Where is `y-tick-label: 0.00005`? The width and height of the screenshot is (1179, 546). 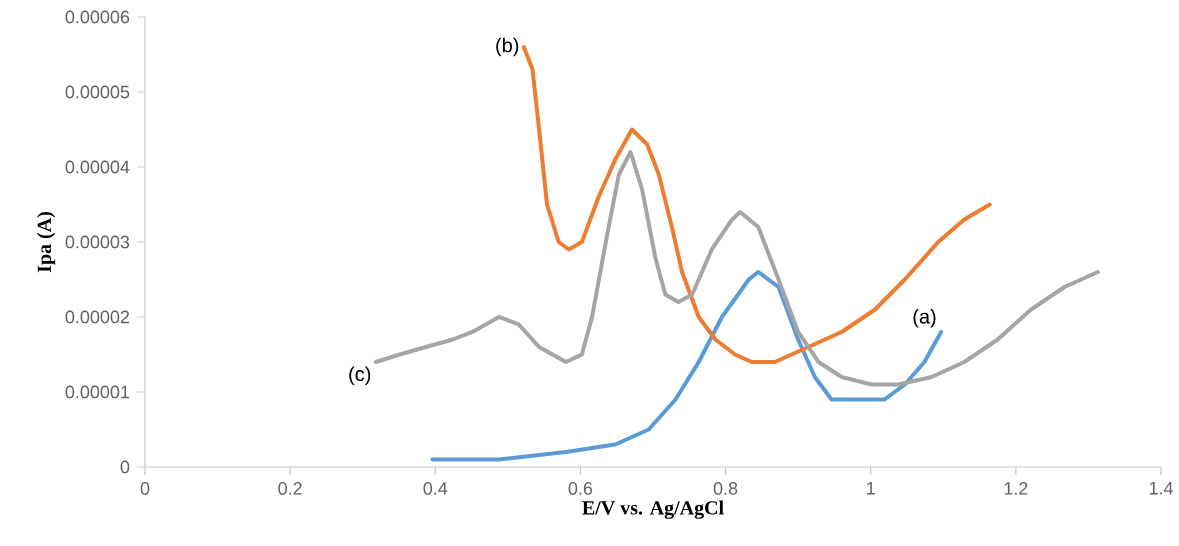
y-tick-label: 0.00005 is located at coordinates (97, 92).